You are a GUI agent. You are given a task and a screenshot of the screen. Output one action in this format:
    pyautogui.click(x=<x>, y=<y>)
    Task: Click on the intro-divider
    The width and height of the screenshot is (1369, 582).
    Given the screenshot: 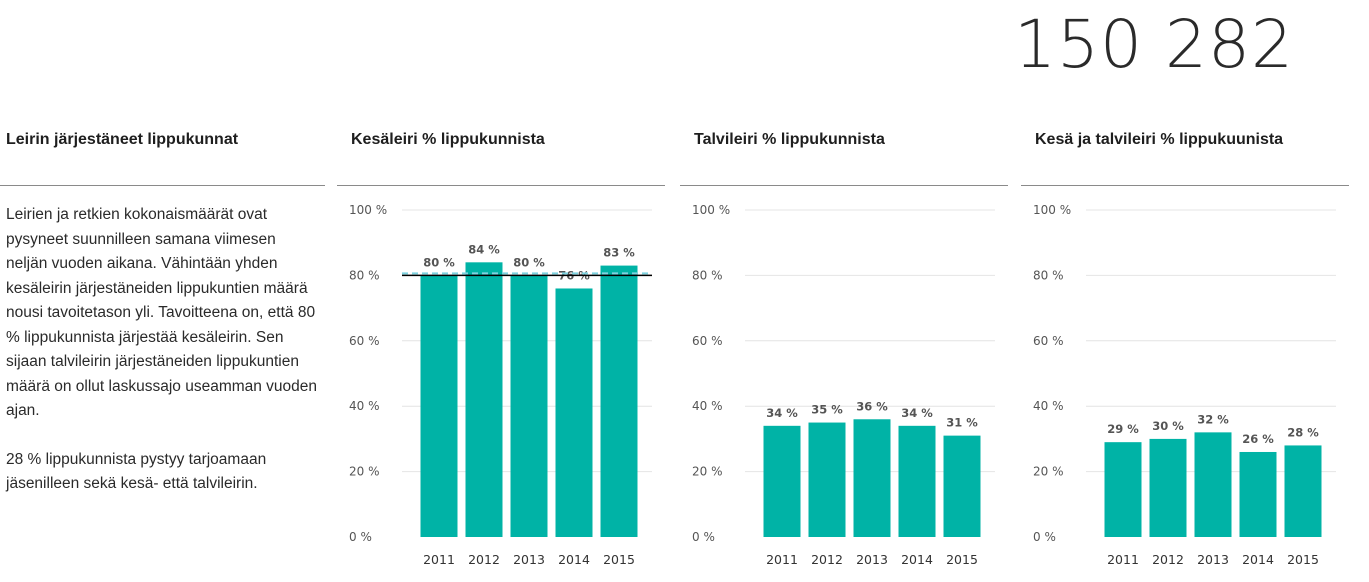 What is the action you would take?
    pyautogui.click(x=162, y=185)
    